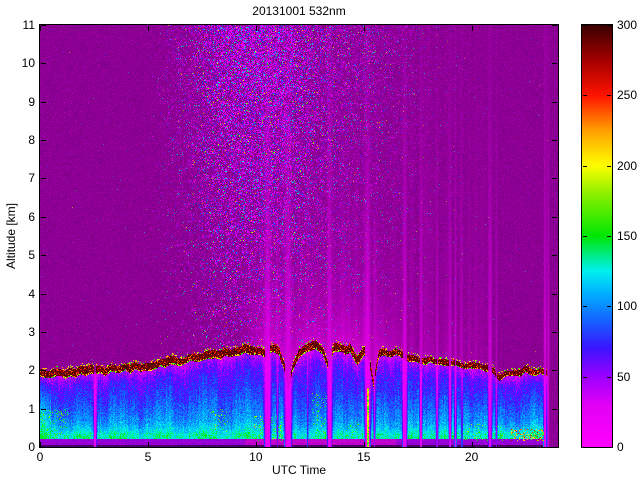  What do you see at coordinates (28, 63) in the screenshot?
I see `y-tick-label: 10` at bounding box center [28, 63].